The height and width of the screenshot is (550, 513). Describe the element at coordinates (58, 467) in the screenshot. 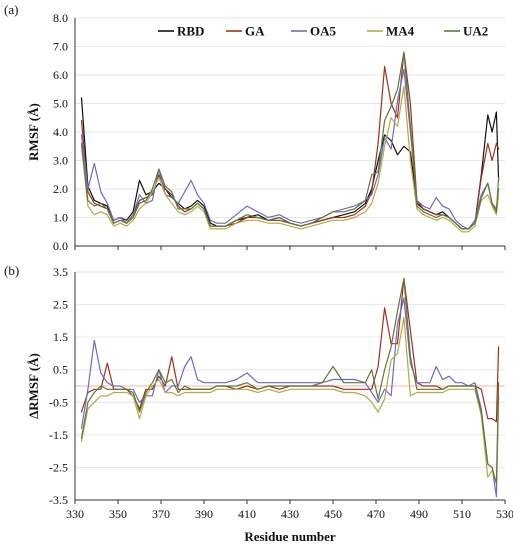

I see `y-tick-label: -2.5` at that location.